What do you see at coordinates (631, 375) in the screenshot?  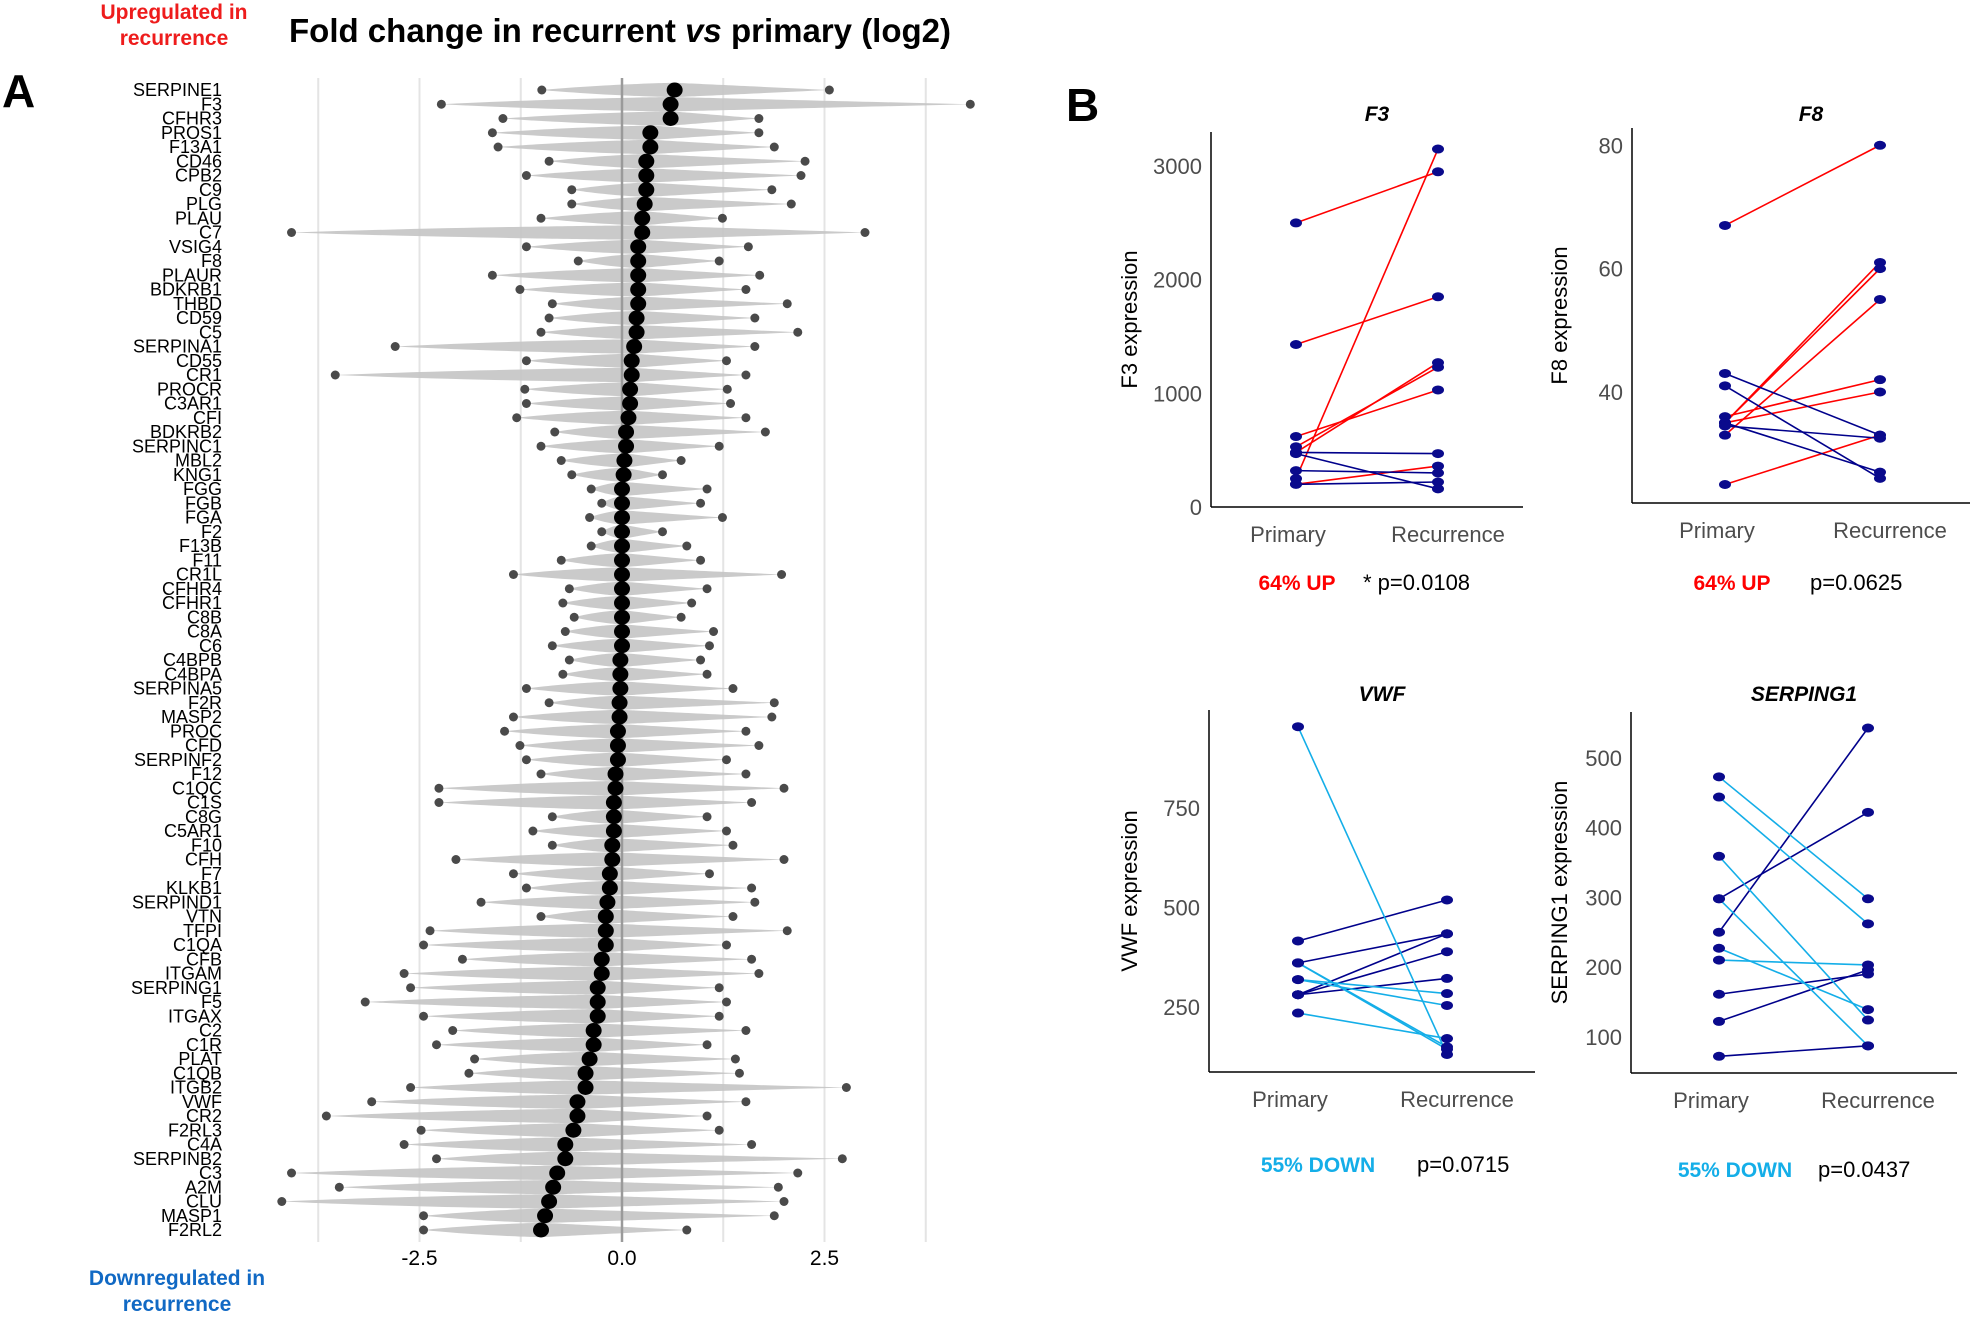 I see `median-CR1` at bounding box center [631, 375].